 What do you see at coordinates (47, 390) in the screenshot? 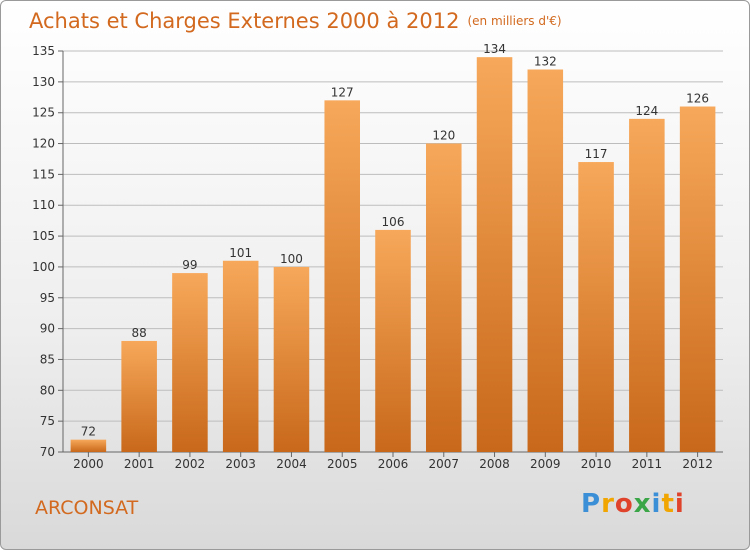
I see `y-tick-label: 80` at bounding box center [47, 390].